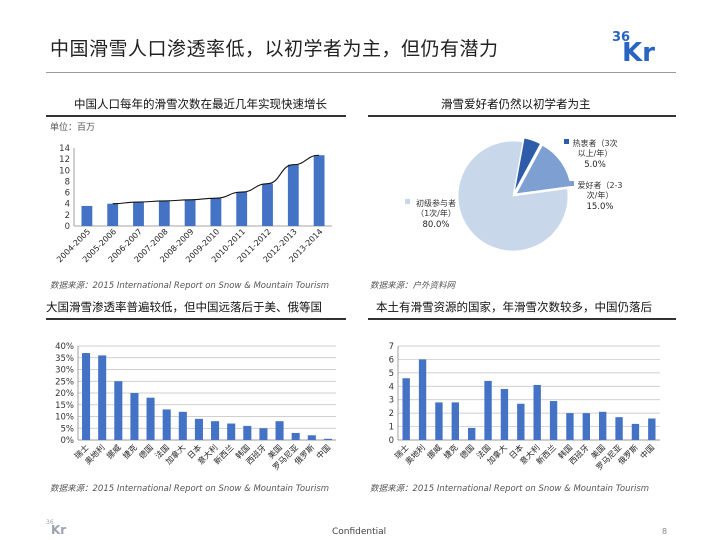 This screenshot has width=720, height=540. Describe the element at coordinates (514, 307) in the screenshot. I see `panel-title-br: 本土有滑雪资源的国家，年滑雪次数较多，中国仍落后` at that location.